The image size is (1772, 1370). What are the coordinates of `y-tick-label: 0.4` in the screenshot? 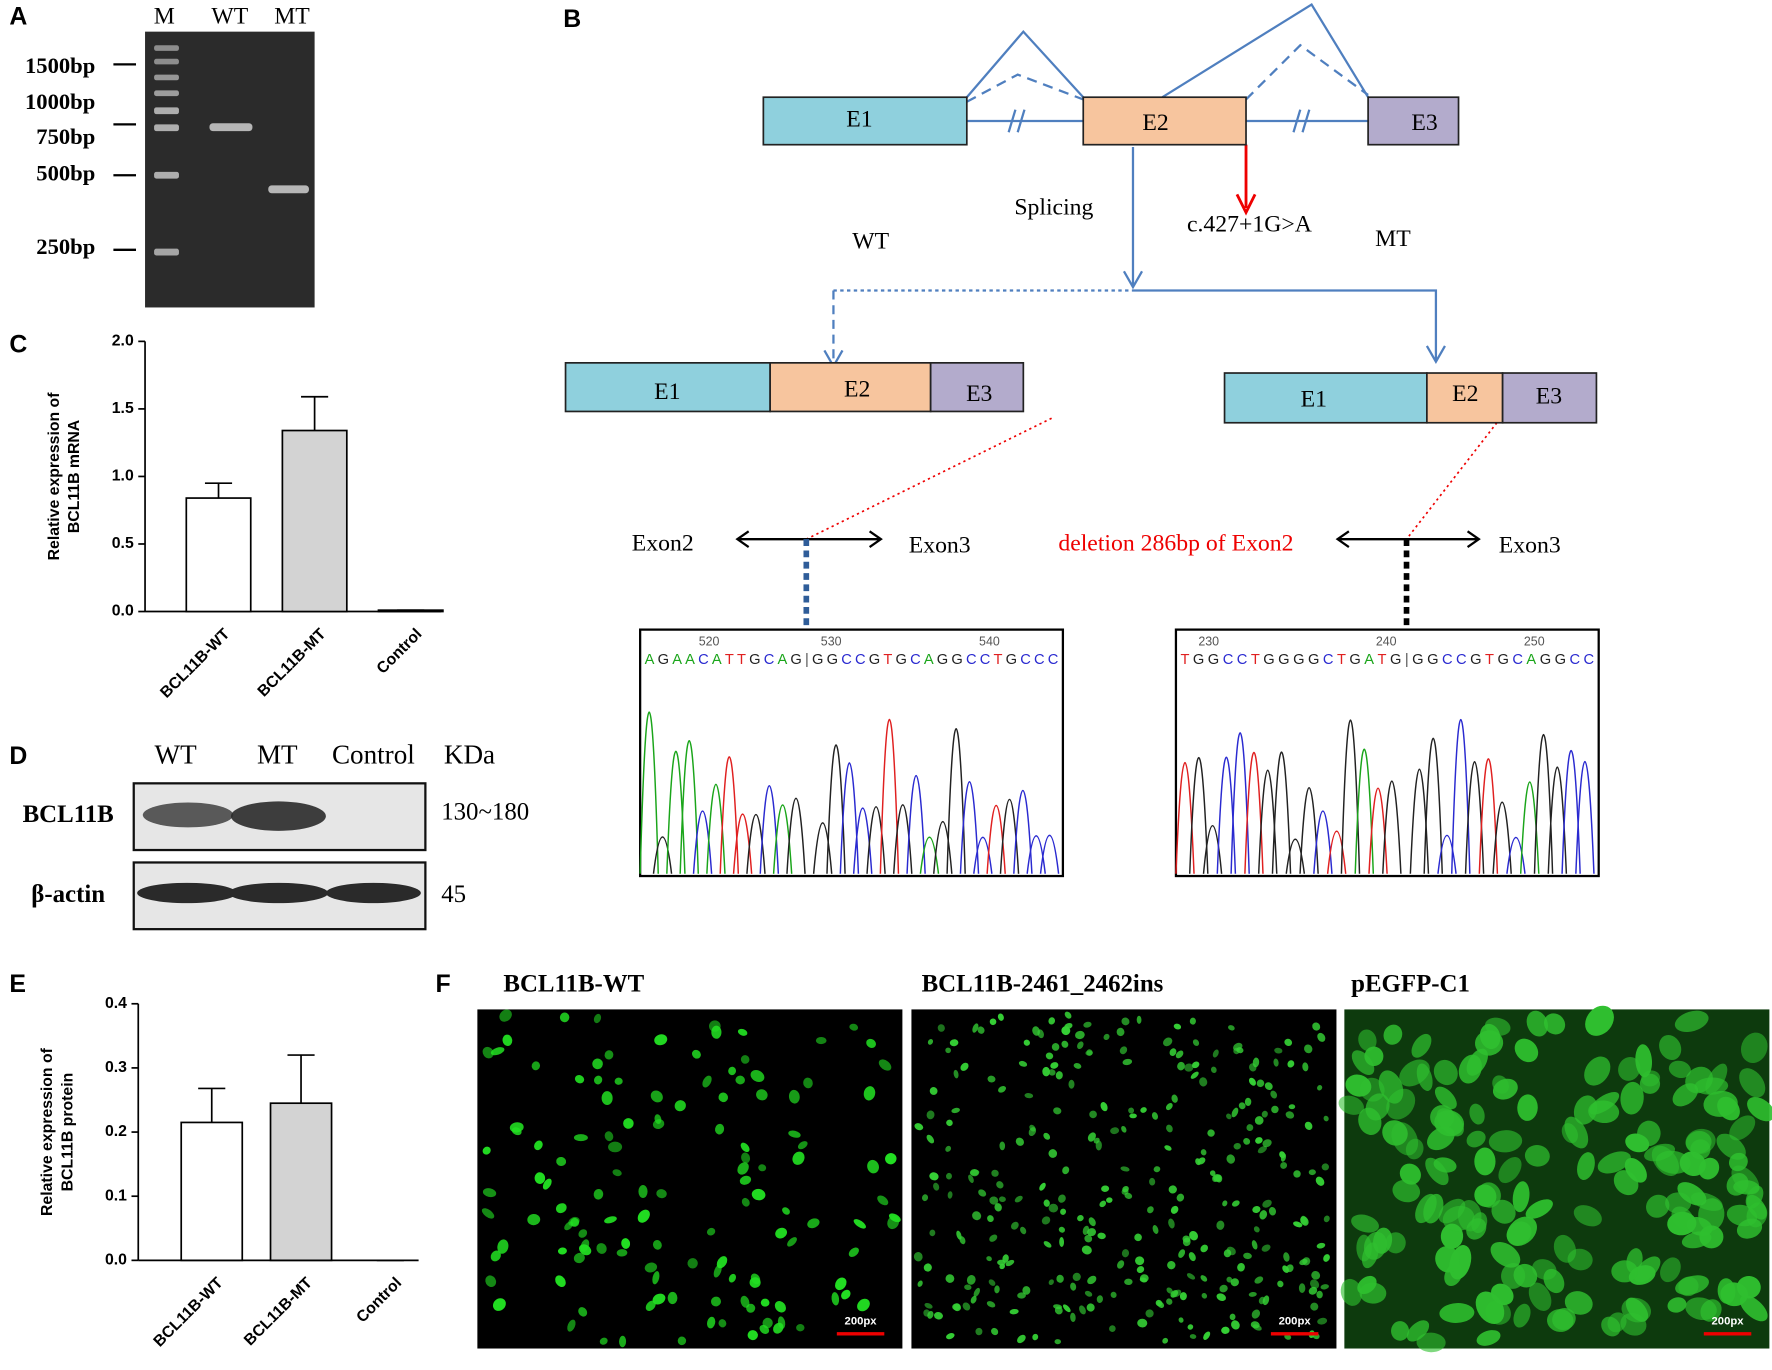 It's located at (116, 1003).